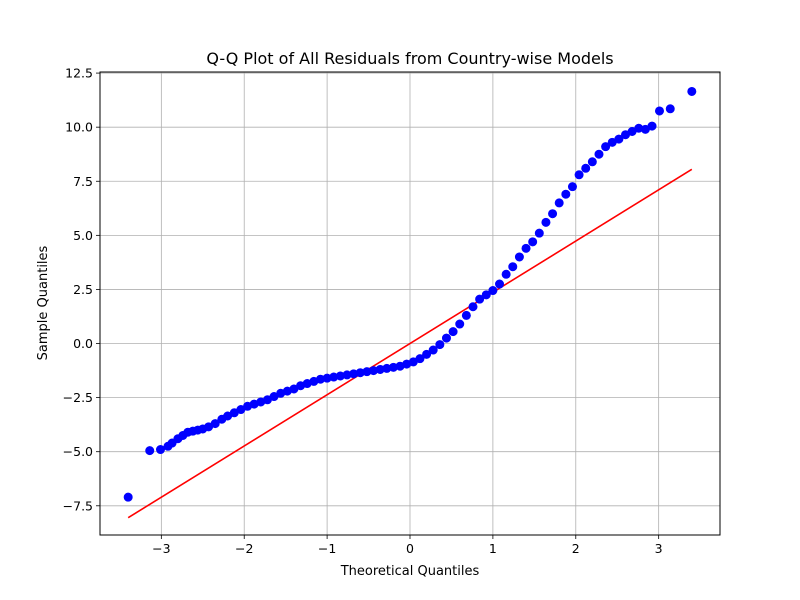  What do you see at coordinates (244, 548) in the screenshot?
I see `x-tick-label: −2` at bounding box center [244, 548].